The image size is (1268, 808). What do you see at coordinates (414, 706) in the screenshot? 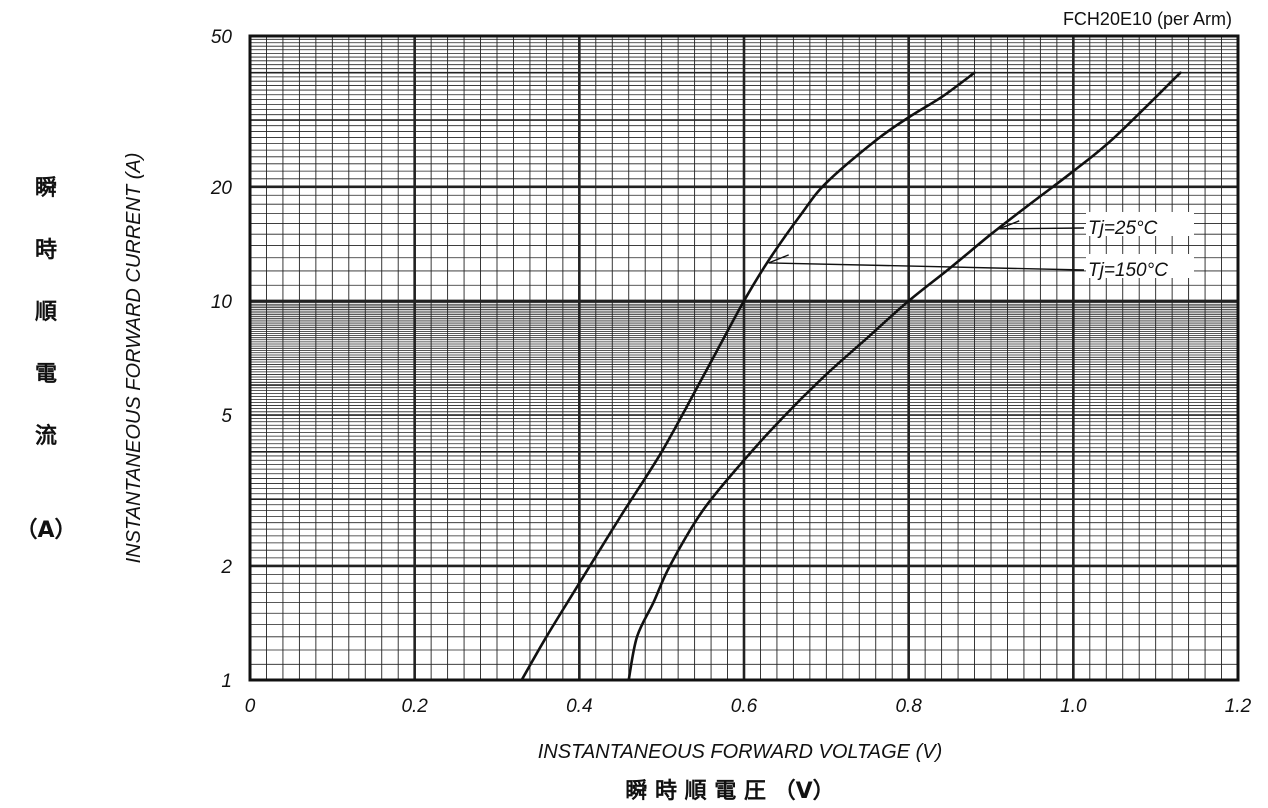
I see `x-tick-label: 0.2` at bounding box center [414, 706].